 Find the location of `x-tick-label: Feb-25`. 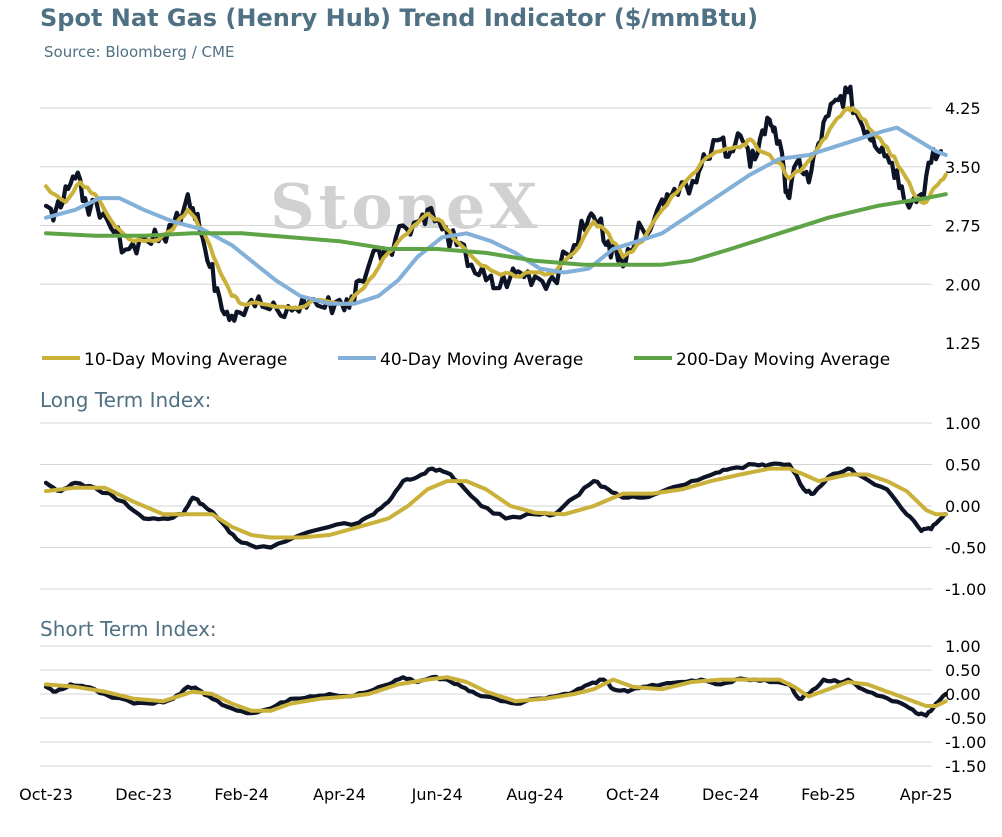

x-tick-label: Feb-25 is located at coordinates (828, 794).